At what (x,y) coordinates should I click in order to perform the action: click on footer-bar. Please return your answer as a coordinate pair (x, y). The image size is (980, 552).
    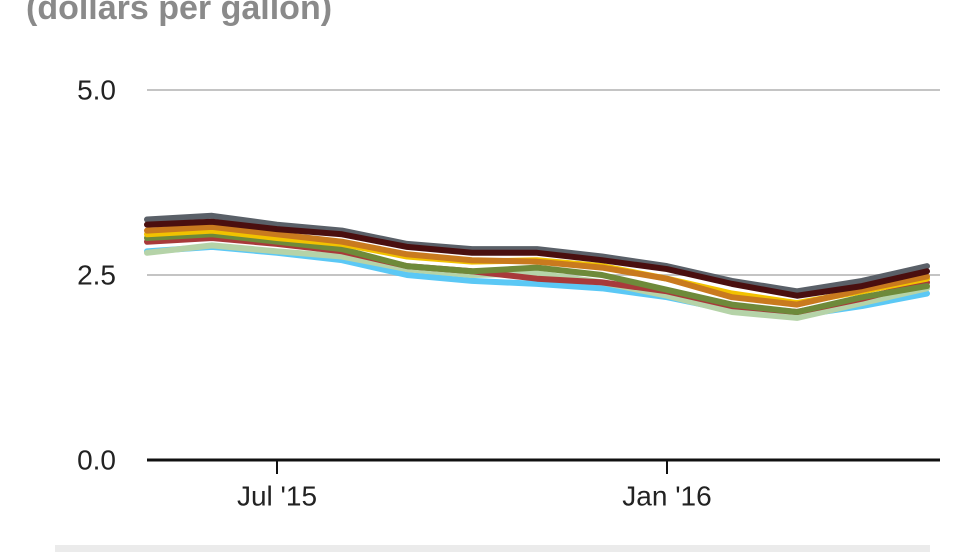
    Looking at the image, I should click on (492, 548).